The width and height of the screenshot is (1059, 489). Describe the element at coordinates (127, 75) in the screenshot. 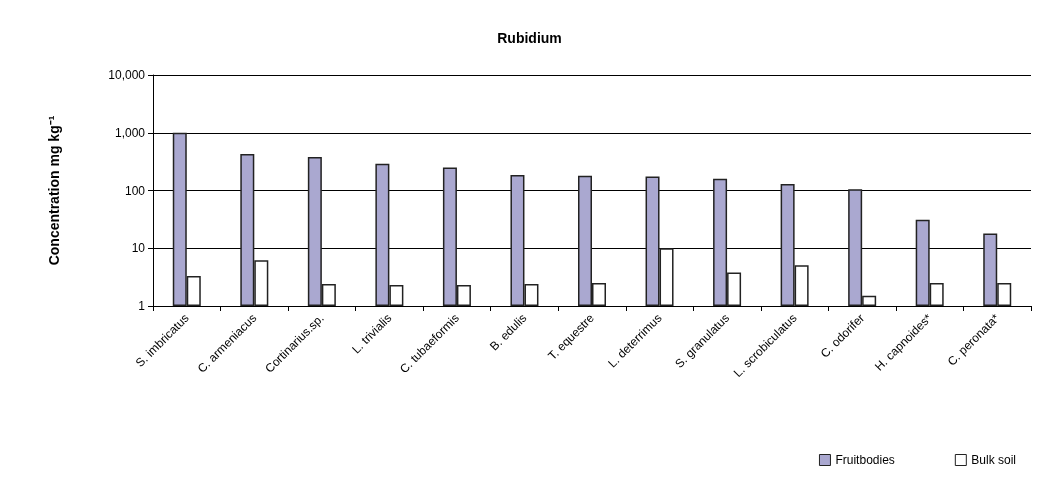

I see `y-tick-label: 10,000` at that location.